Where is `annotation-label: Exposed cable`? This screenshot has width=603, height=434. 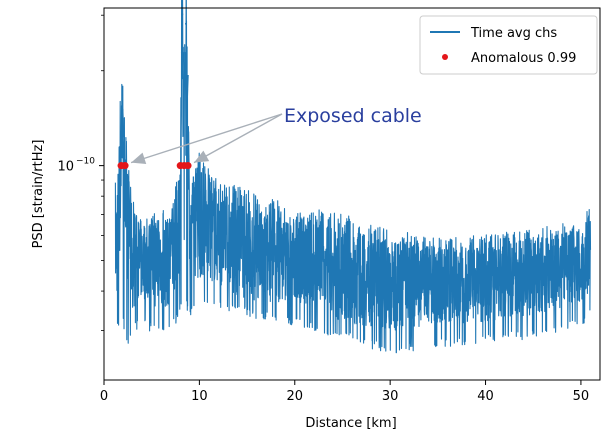
annotation-label: Exposed cable is located at coordinates (353, 116).